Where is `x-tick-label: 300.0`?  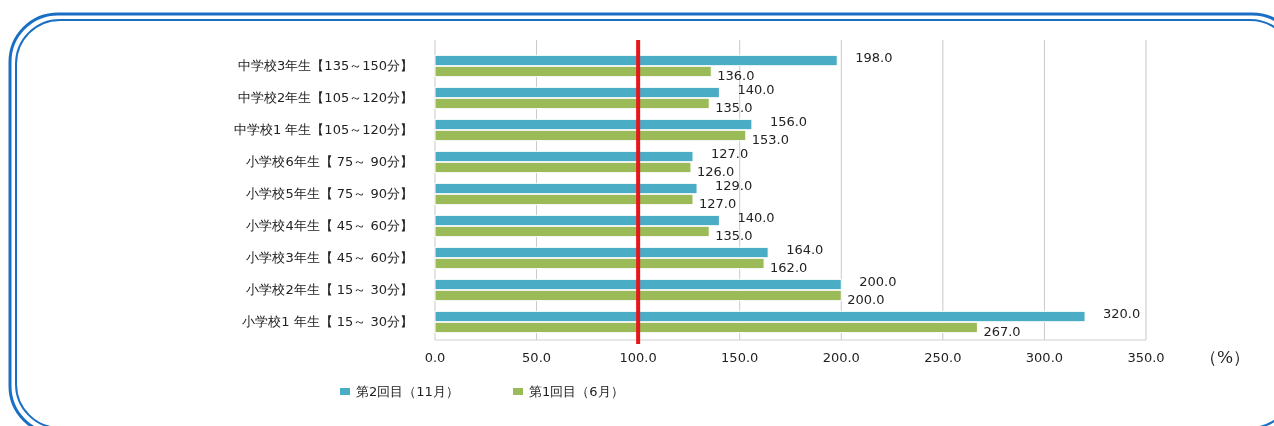
x-tick-label: 300.0 is located at coordinates (1044, 357).